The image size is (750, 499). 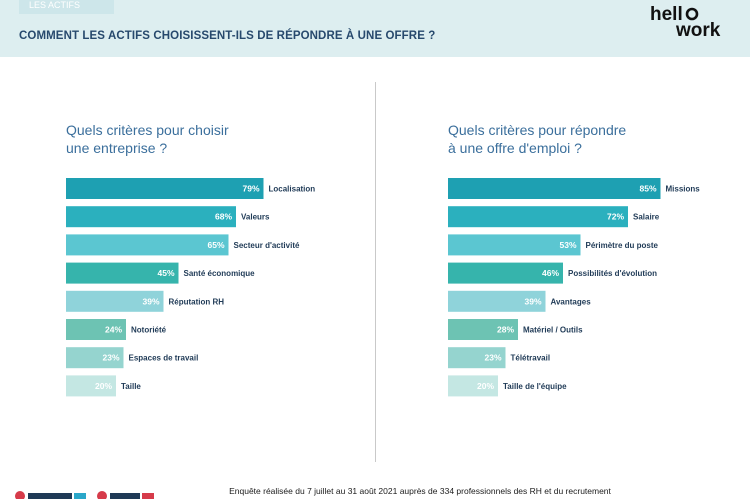 I want to click on bar-category-label: Localisation, so click(x=292, y=189).